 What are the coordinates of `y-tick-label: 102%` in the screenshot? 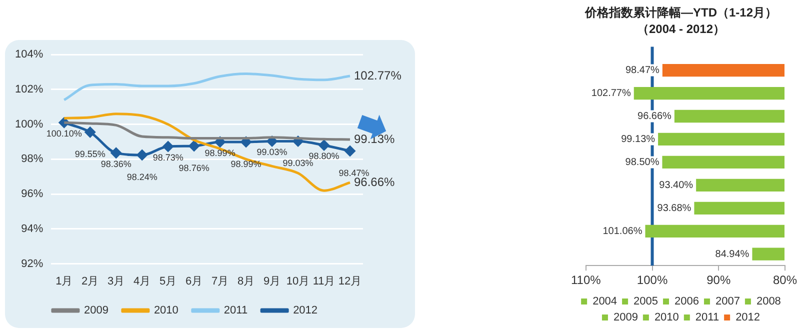 It's located at (29, 90).